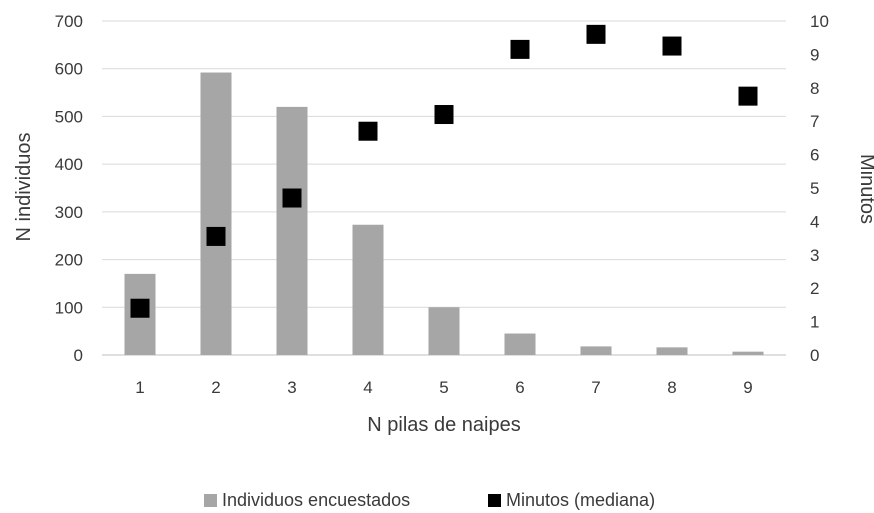 The image size is (874, 513). I want to click on legend-label-bars: Individuos encuestados, so click(316, 500).